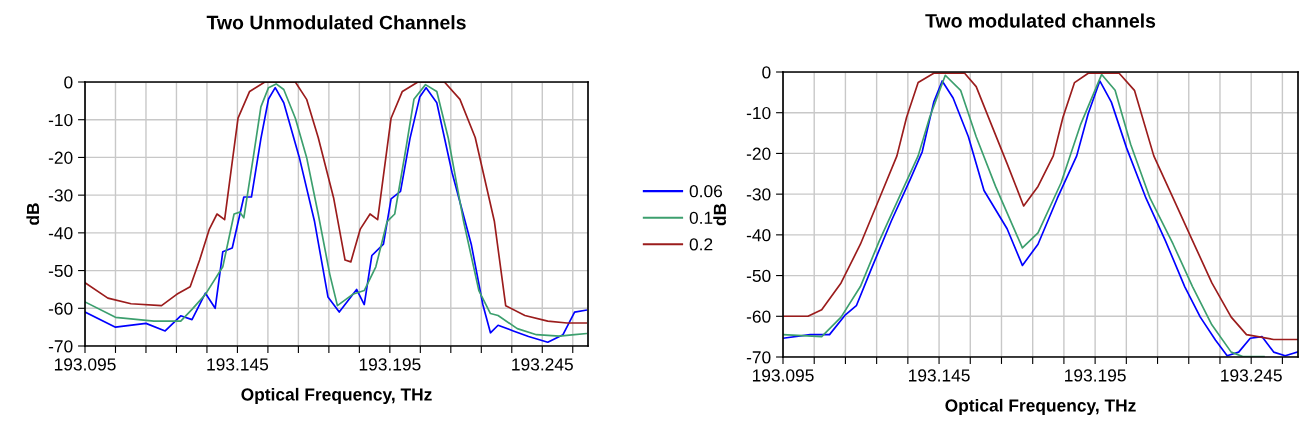  I want to click on chart-title: Two modulated channels, so click(1040, 20).